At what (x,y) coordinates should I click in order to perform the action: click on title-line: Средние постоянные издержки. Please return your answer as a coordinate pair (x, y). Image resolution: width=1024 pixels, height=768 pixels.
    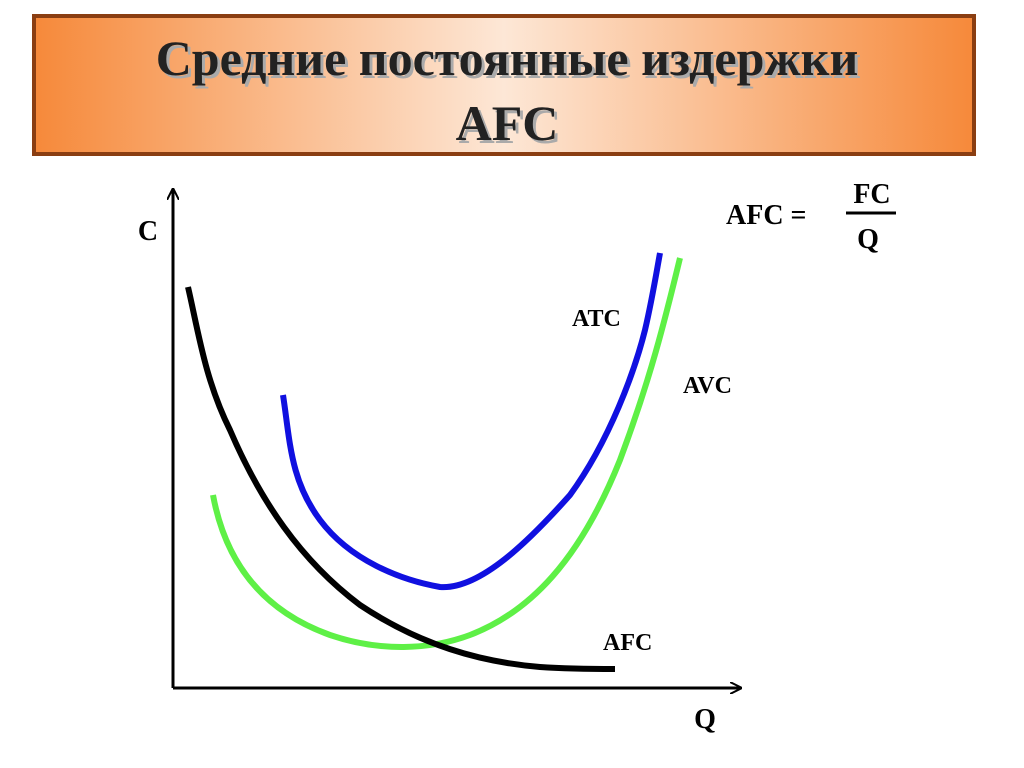
    Looking at the image, I should click on (507, 58).